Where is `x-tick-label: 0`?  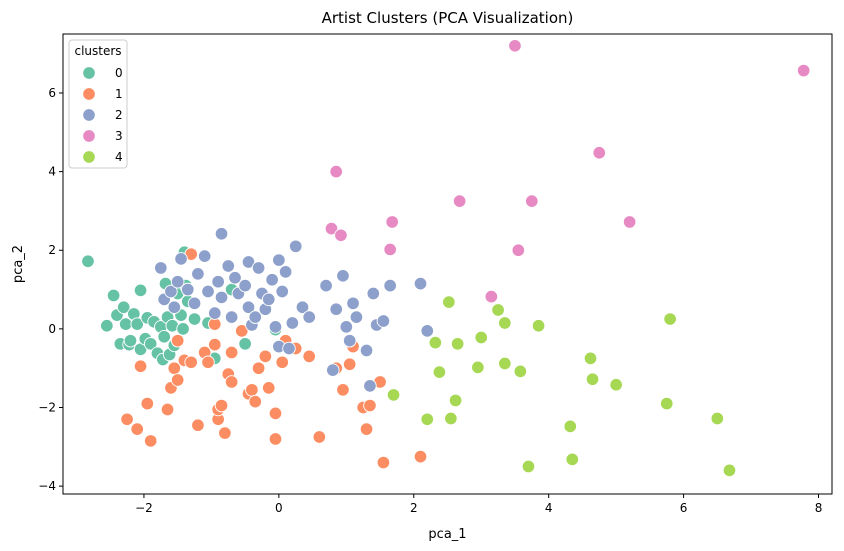 x-tick-label: 0 is located at coordinates (279, 508).